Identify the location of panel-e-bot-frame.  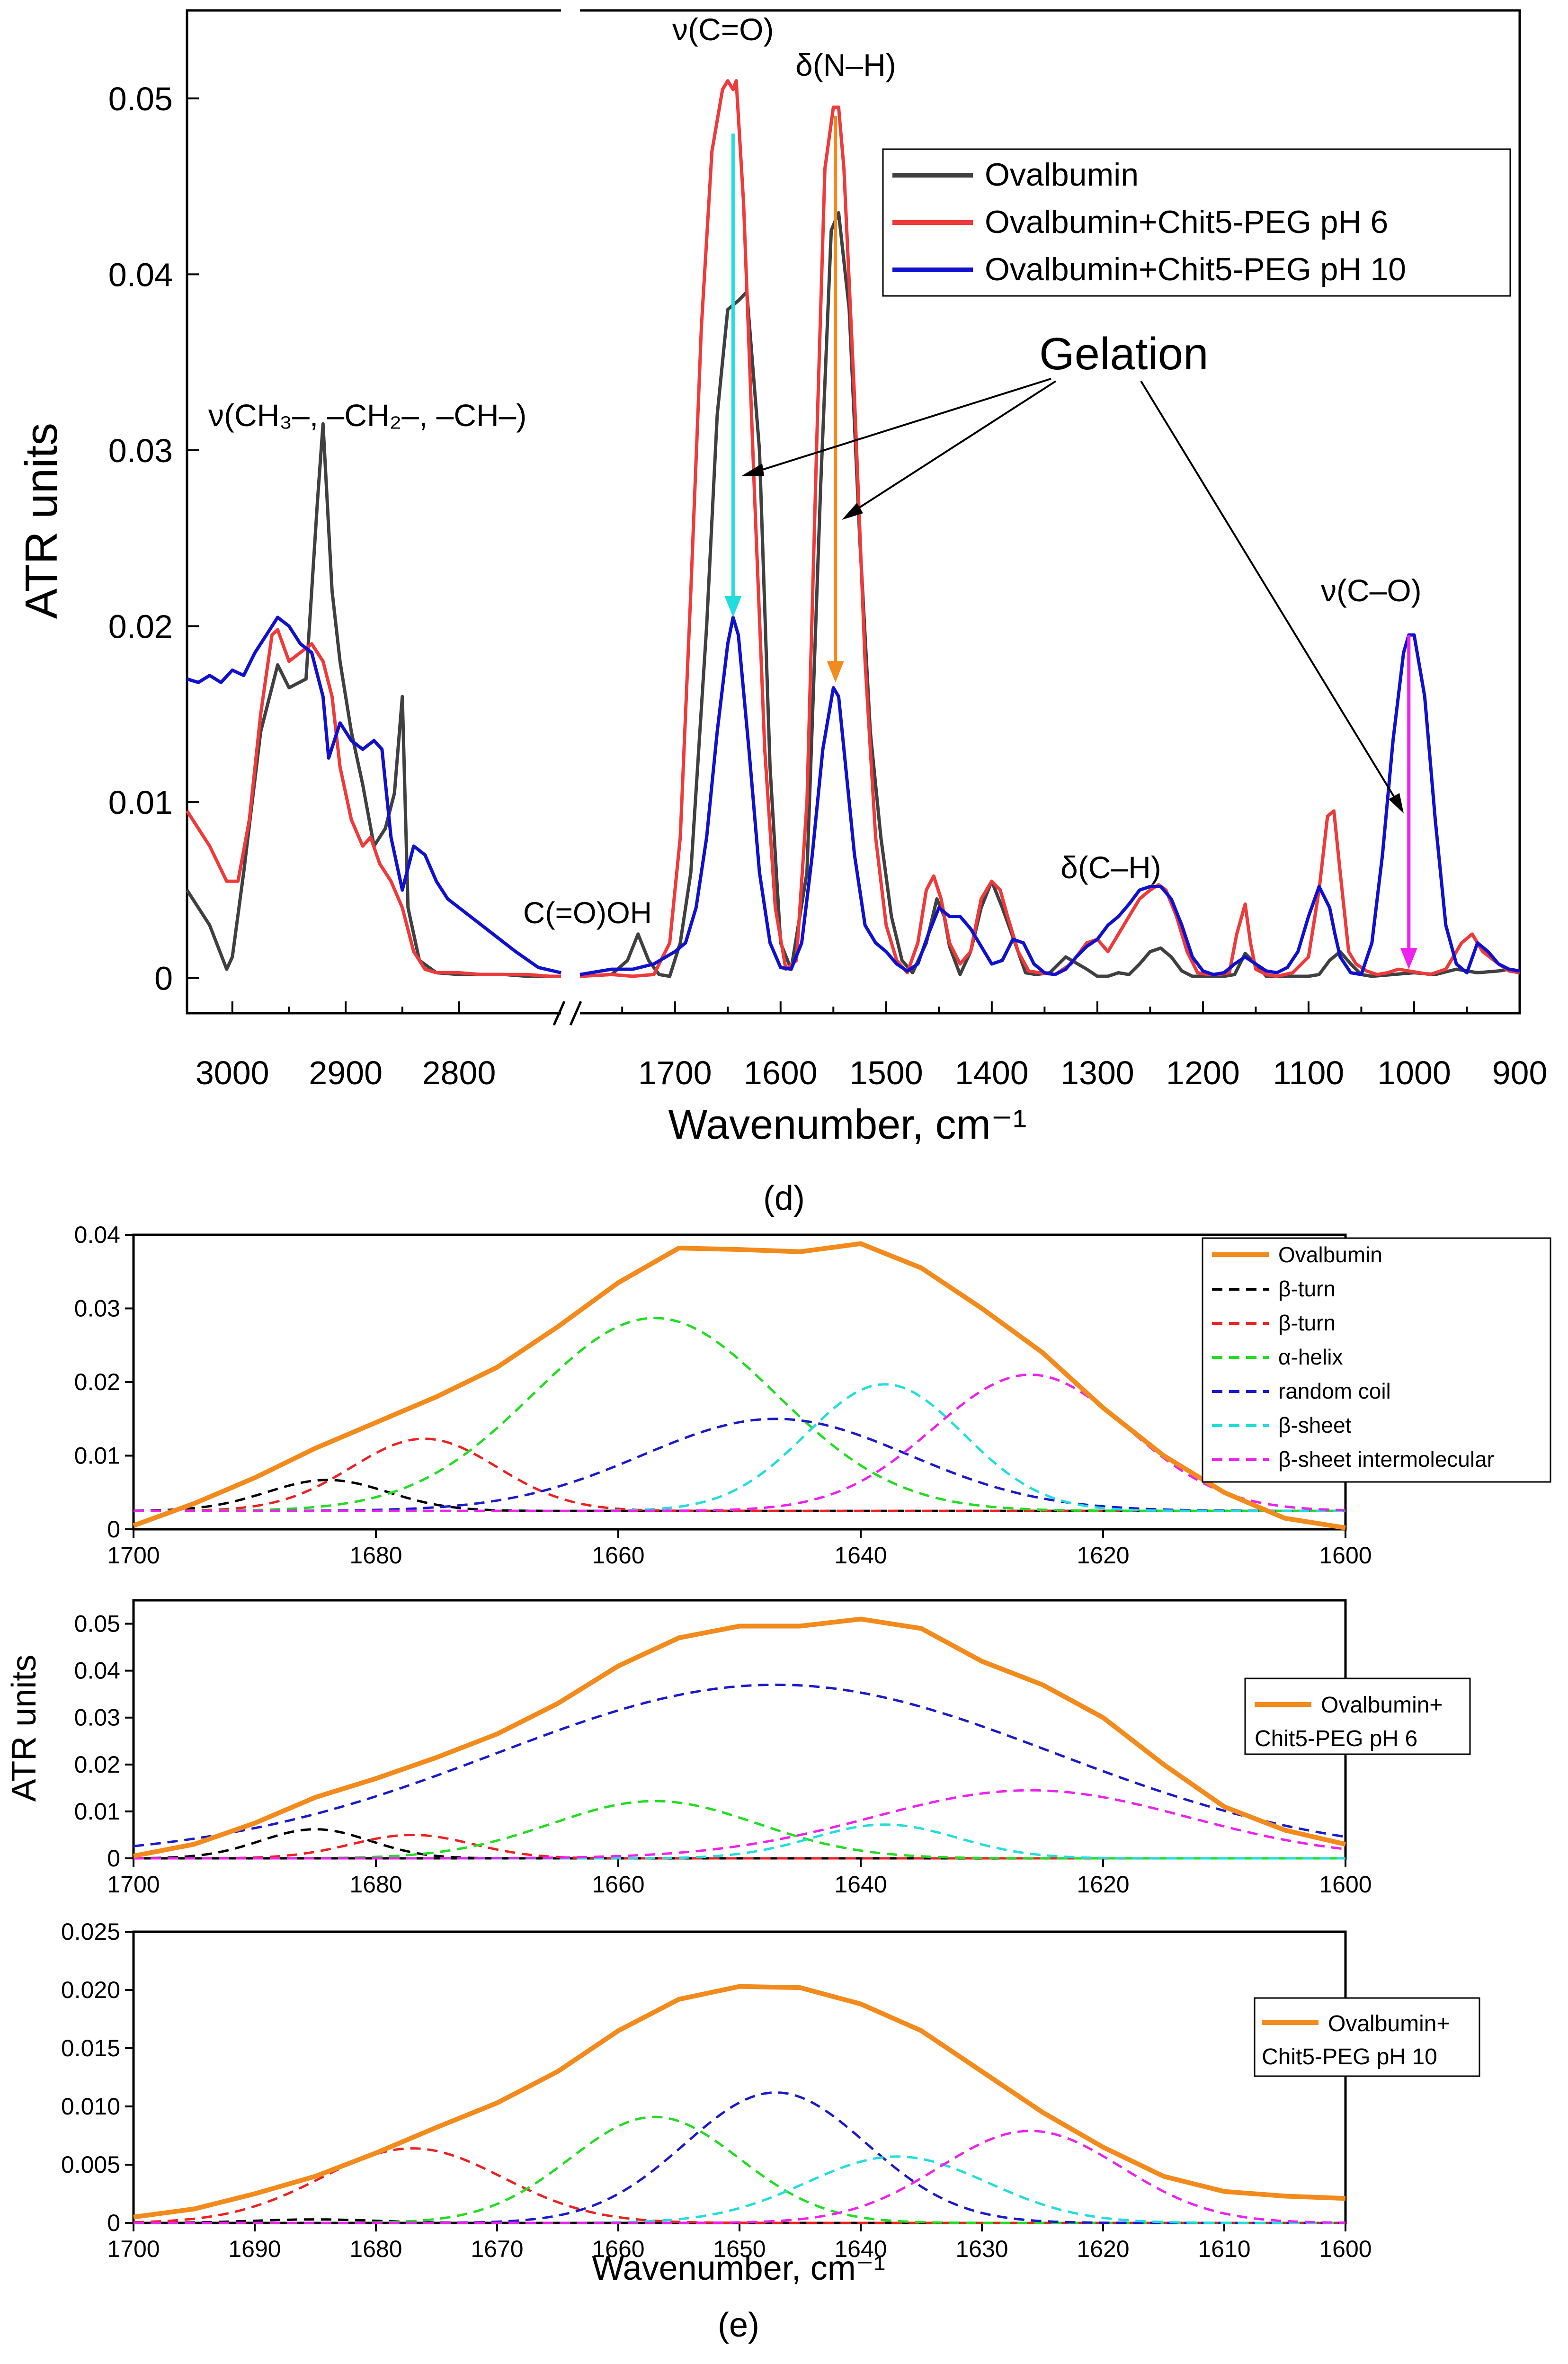
(739, 2077).